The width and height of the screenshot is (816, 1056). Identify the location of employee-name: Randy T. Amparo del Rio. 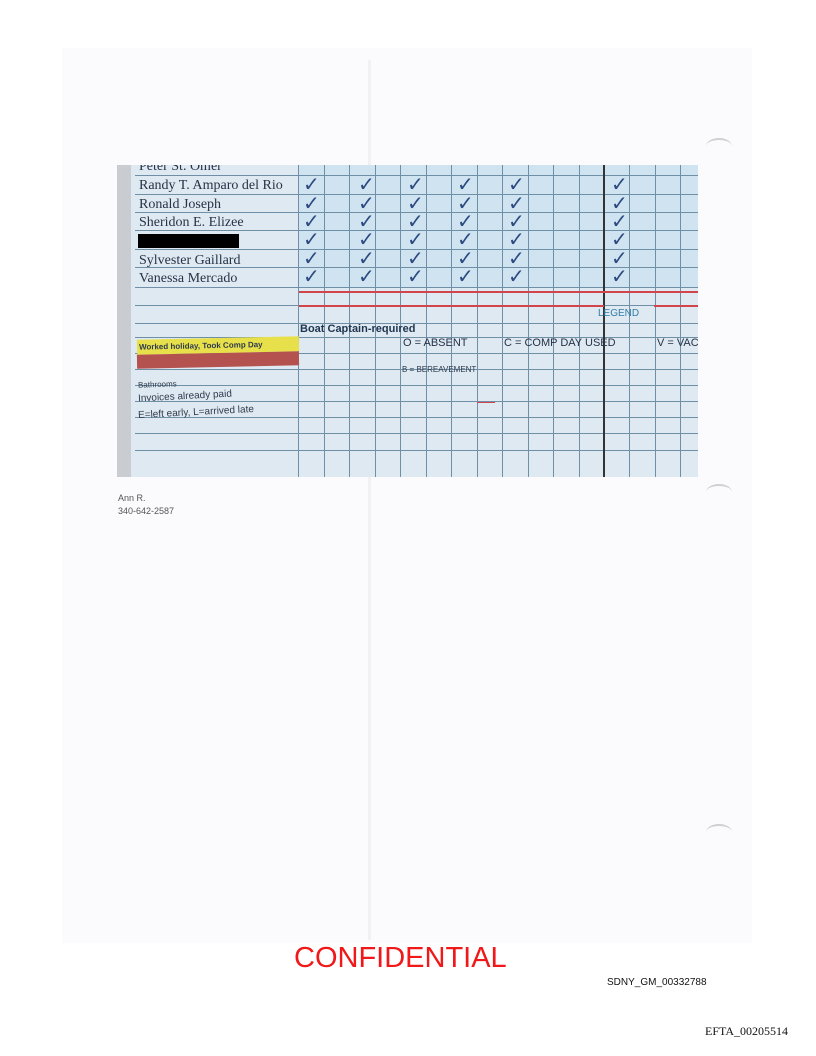
(211, 185).